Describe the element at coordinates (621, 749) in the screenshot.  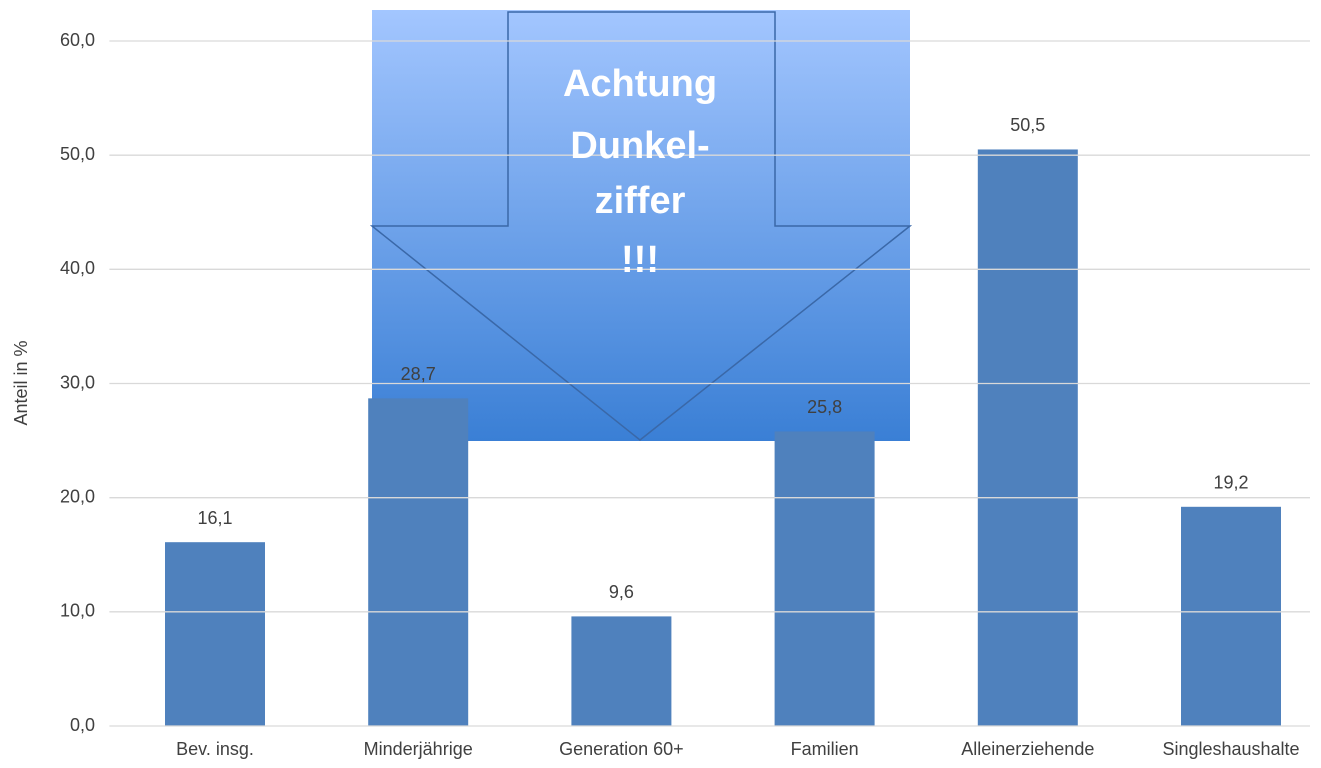
I see `x-tick-label: Generation 60+` at that location.